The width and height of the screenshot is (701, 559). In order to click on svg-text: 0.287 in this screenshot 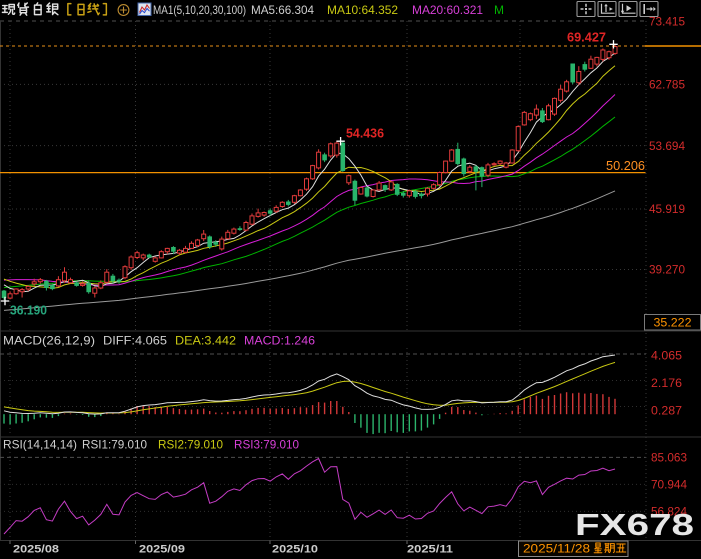, I will do `click(666, 412)`.